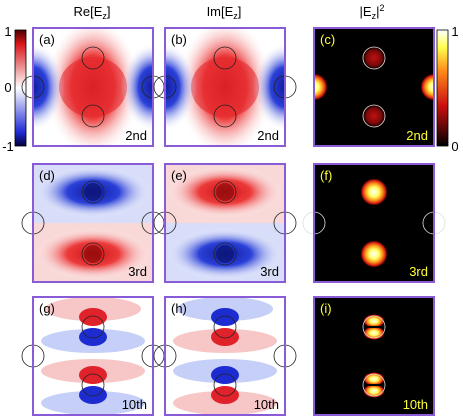 The height and width of the screenshot is (420, 463). What do you see at coordinates (372, 12) in the screenshot?
I see `column-title-abs: |Ez|2` at bounding box center [372, 12].